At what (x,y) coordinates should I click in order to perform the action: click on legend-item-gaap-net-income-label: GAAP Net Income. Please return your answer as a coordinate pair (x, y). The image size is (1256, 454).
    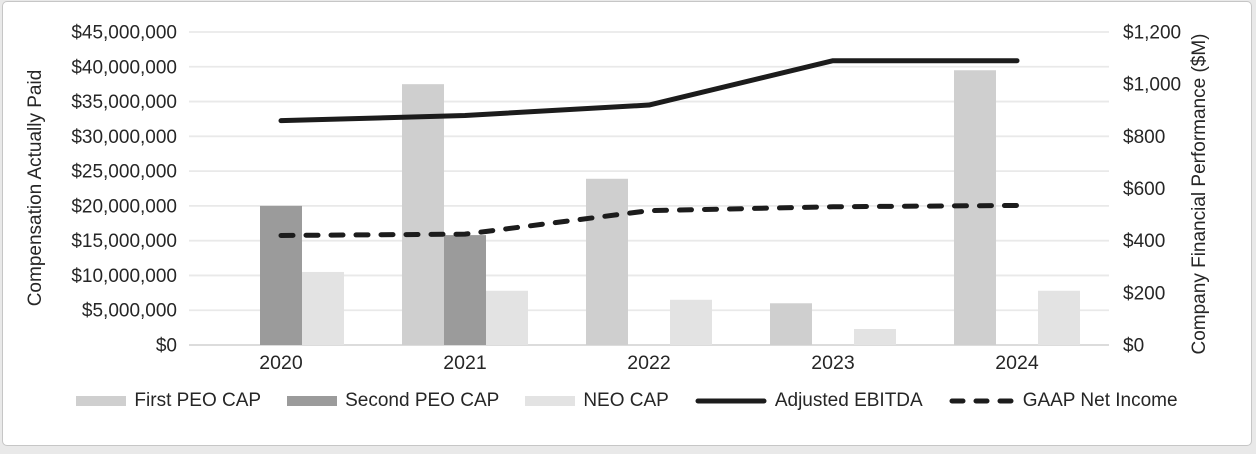
    Looking at the image, I should click on (1100, 400).